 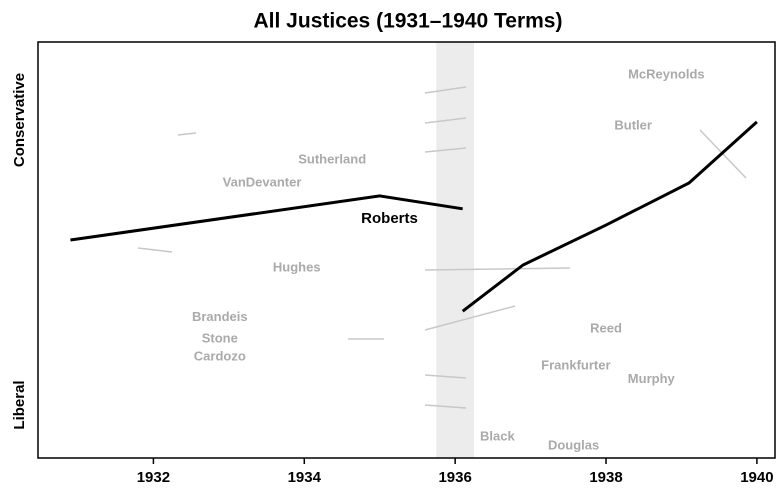 What do you see at coordinates (389, 218) in the screenshot?
I see `series-label: Roberts` at bounding box center [389, 218].